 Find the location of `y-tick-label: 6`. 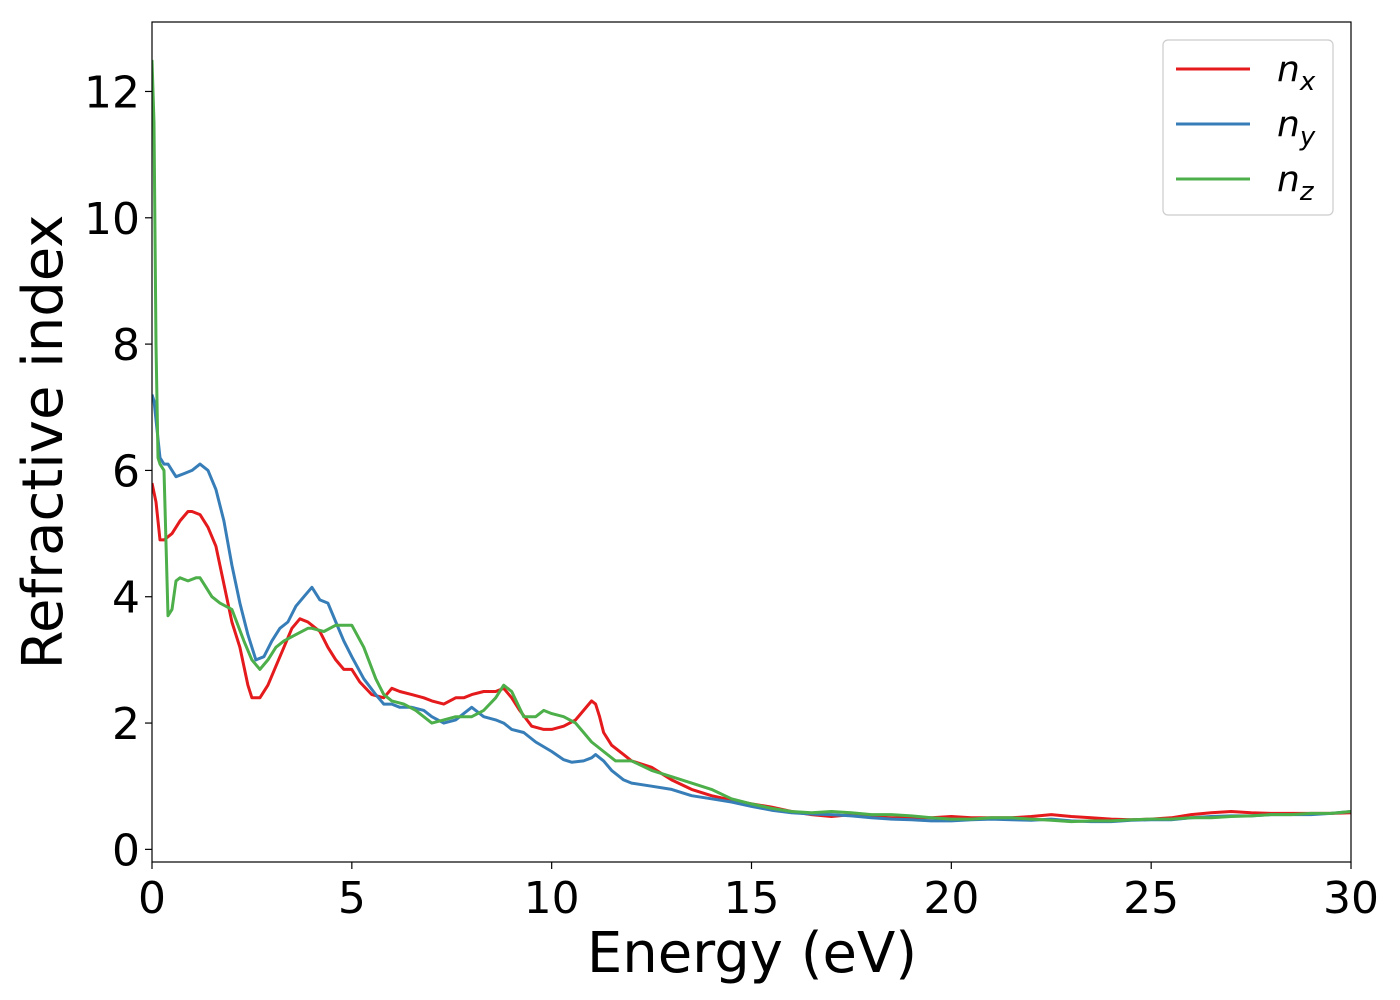

y-tick-label: 6 is located at coordinates (126, 471).